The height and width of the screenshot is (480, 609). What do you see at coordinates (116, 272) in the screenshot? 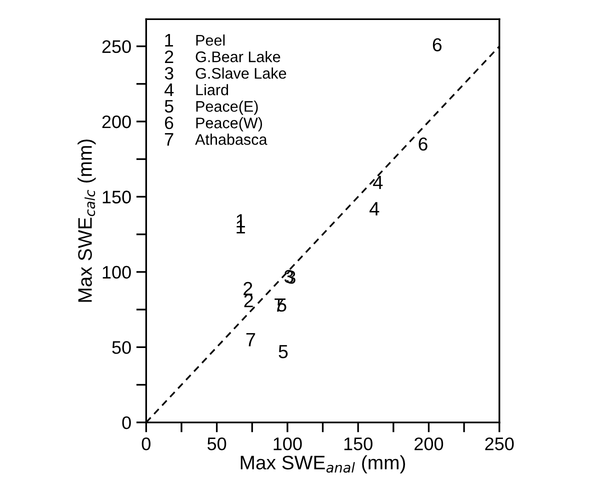
I see `y-tick-label: 100` at bounding box center [116, 272].